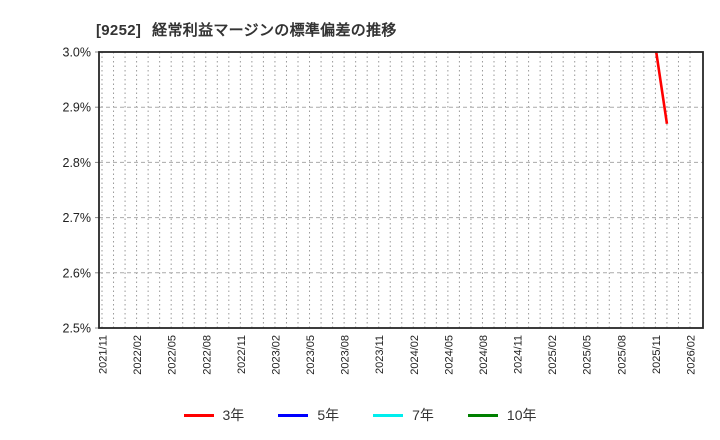  I want to click on ticker-code: [9252], so click(119, 30).